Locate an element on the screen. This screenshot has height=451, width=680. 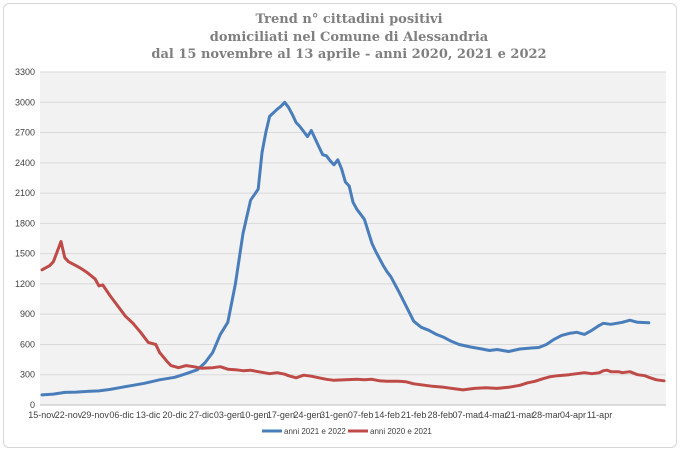
x-tick-label: 24-gen is located at coordinates (307, 415).